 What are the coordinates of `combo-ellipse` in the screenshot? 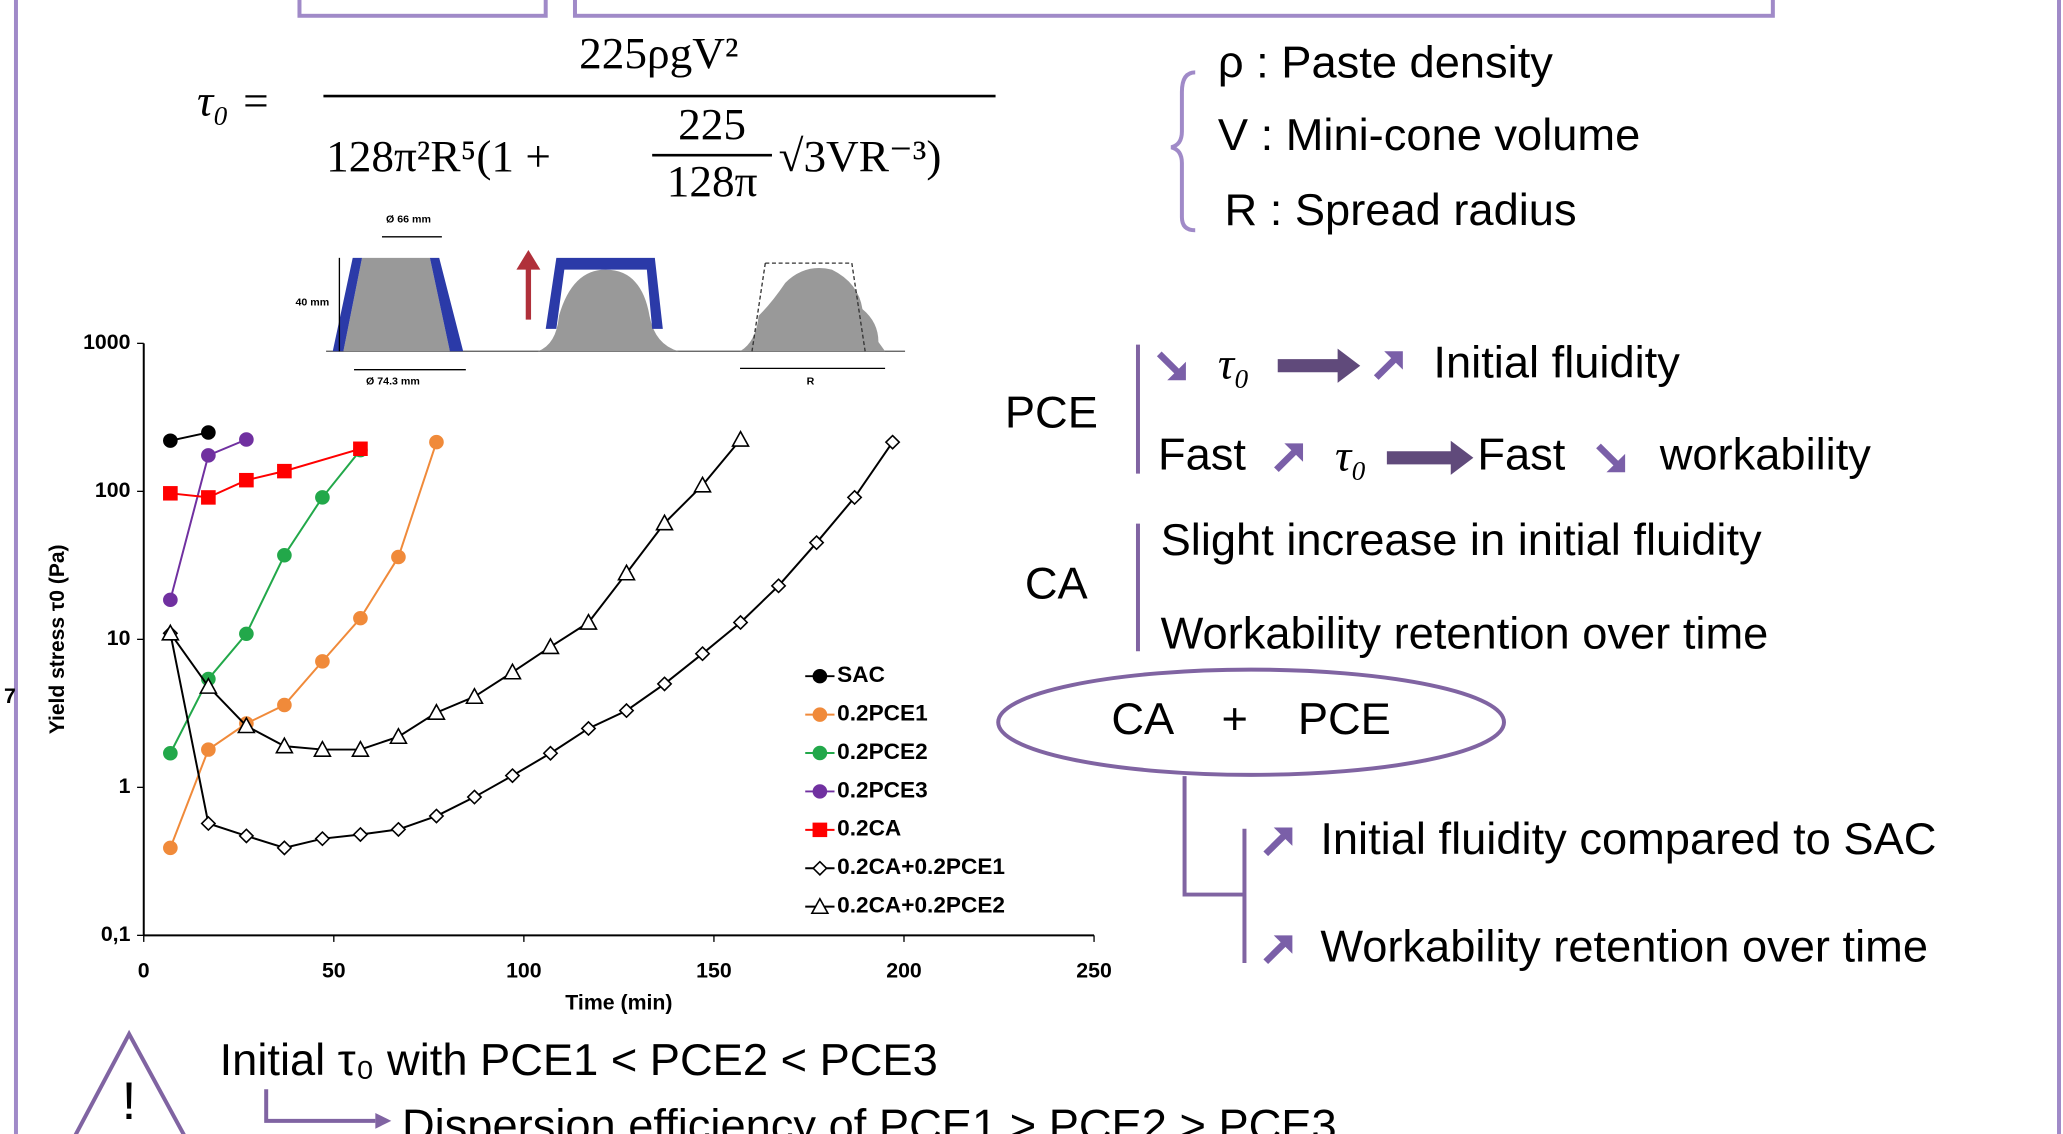 It's located at (1251, 722).